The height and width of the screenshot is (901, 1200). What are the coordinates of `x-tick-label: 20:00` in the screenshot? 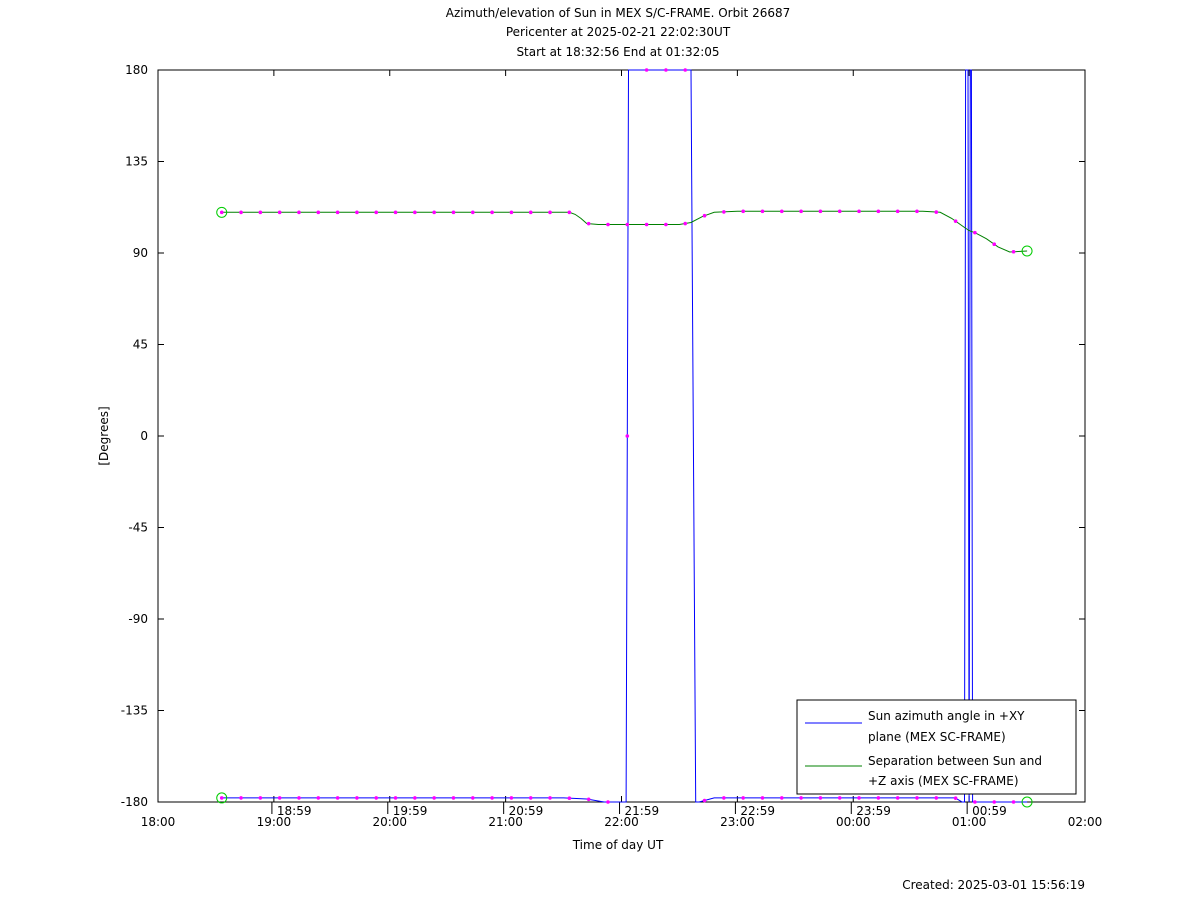 It's located at (389, 822).